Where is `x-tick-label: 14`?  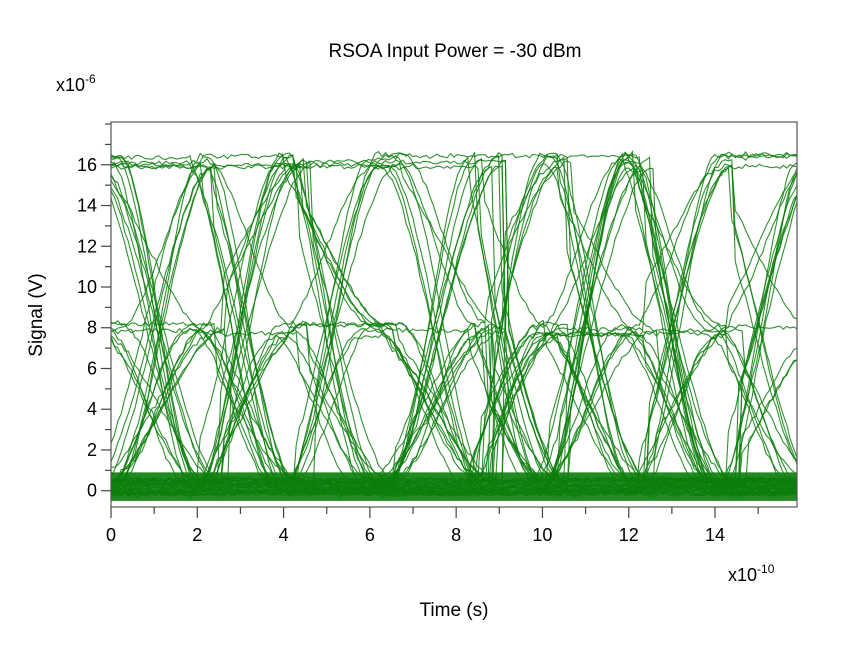 x-tick-label: 14 is located at coordinates (715, 535).